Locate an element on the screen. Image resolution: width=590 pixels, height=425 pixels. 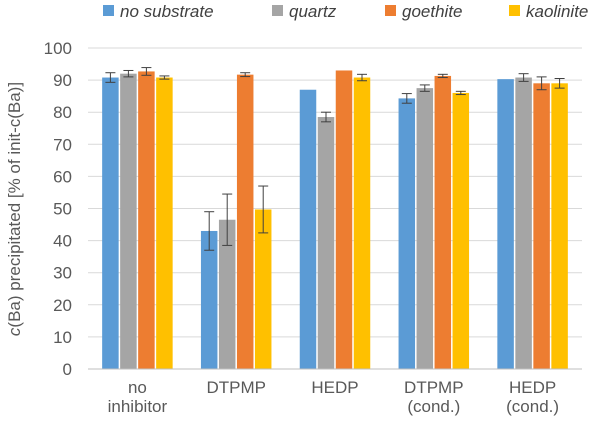
y-tick-labels: 0 10 20 30 40 50 60 70 80 90 100 is located at coordinates (58, 209).